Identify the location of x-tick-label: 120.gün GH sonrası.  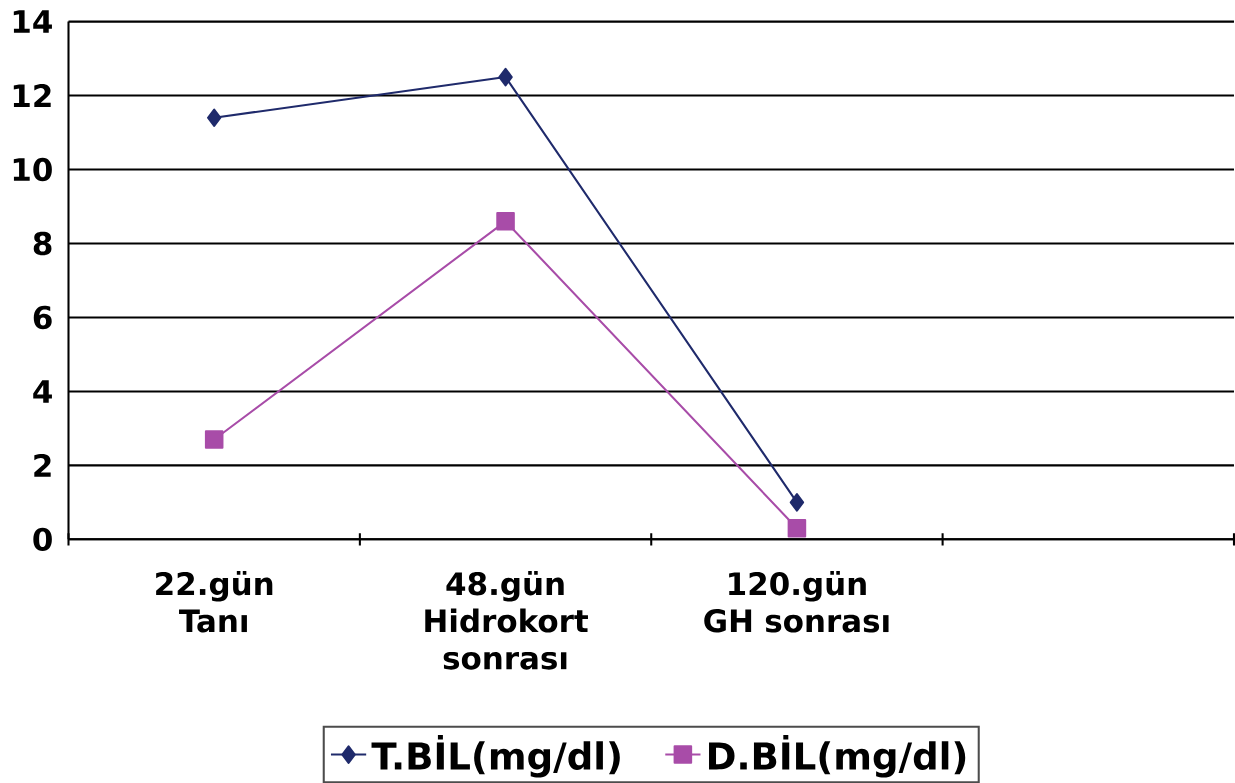
(796, 601).